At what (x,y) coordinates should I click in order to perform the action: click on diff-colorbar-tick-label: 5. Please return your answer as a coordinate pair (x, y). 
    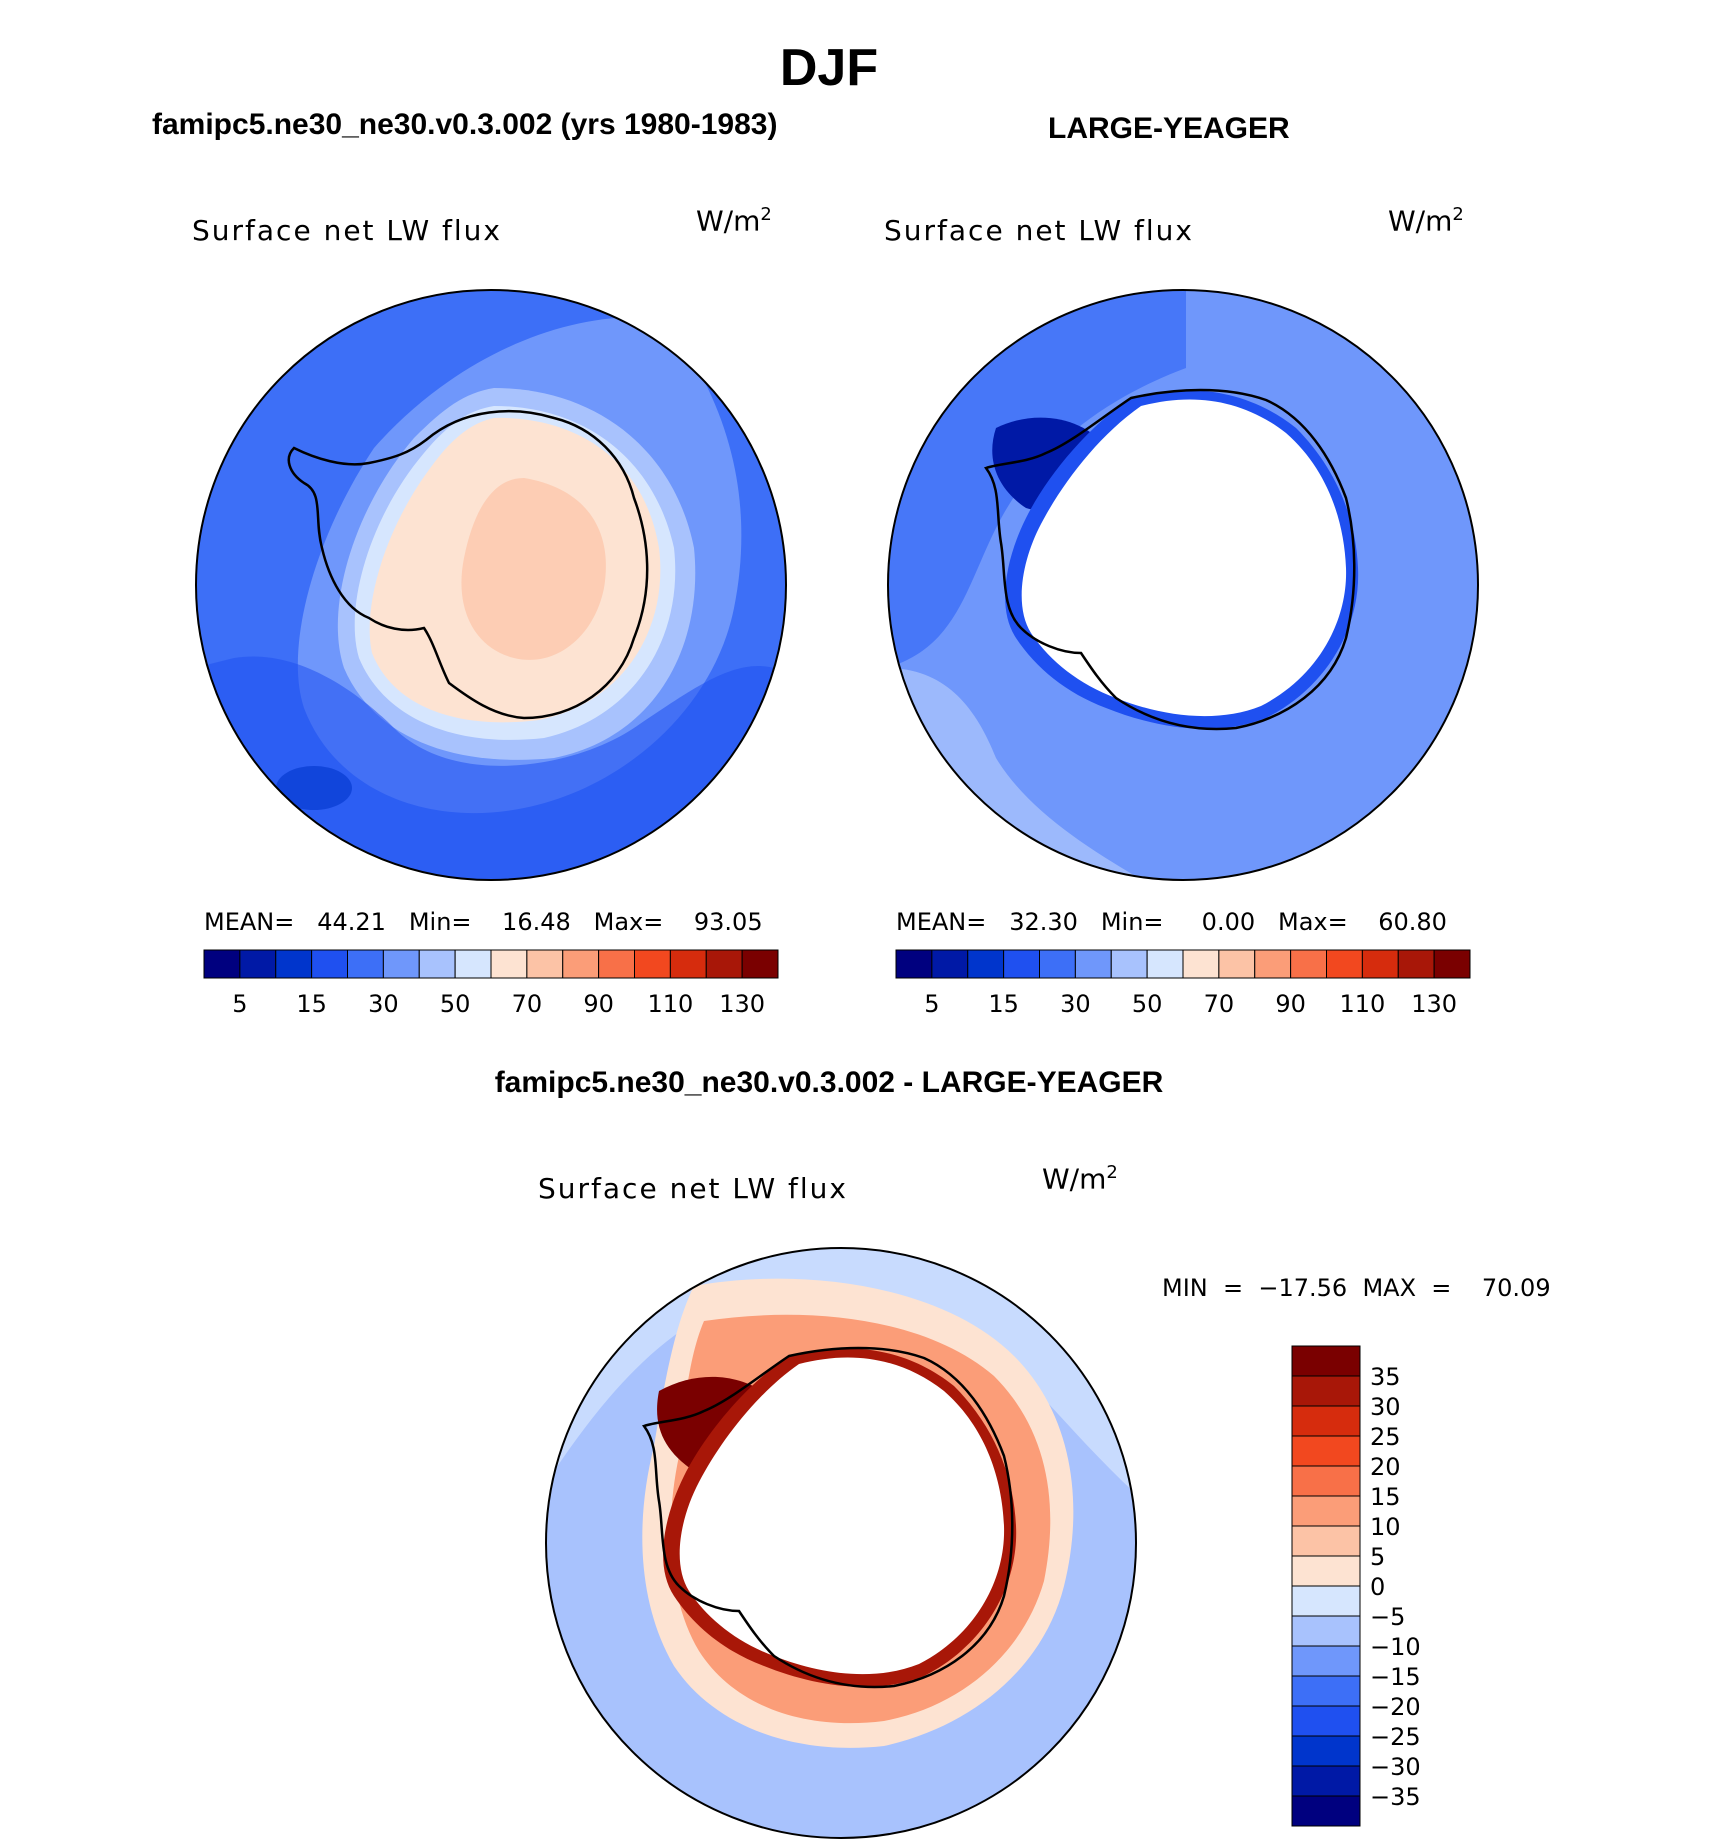
    Looking at the image, I should click on (1377, 1557).